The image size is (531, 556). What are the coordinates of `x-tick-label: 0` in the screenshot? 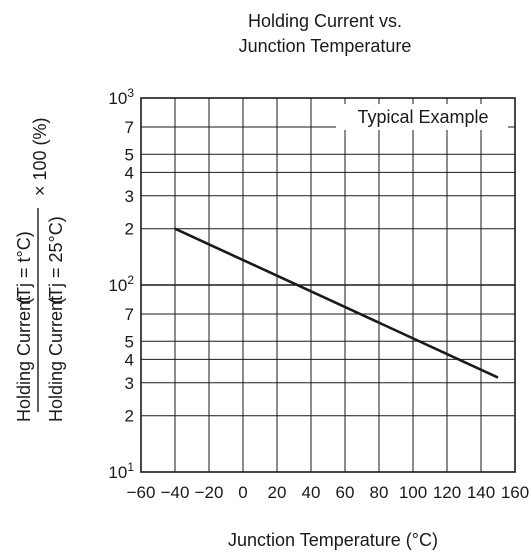 It's located at (242, 492).